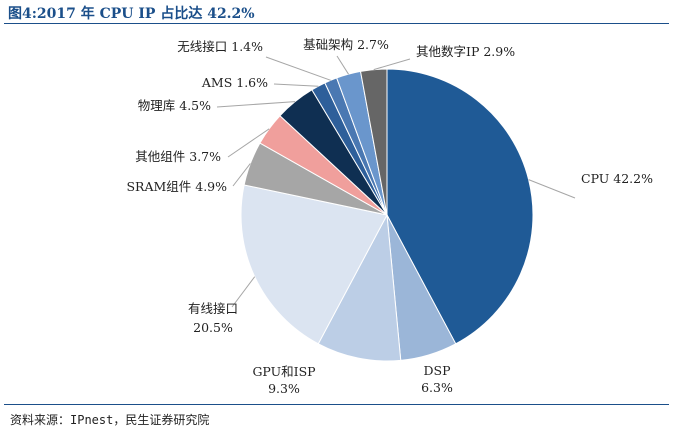  Describe the element at coordinates (174, 105) in the screenshot. I see `slice-label-7: 物理库 4.5%` at that location.